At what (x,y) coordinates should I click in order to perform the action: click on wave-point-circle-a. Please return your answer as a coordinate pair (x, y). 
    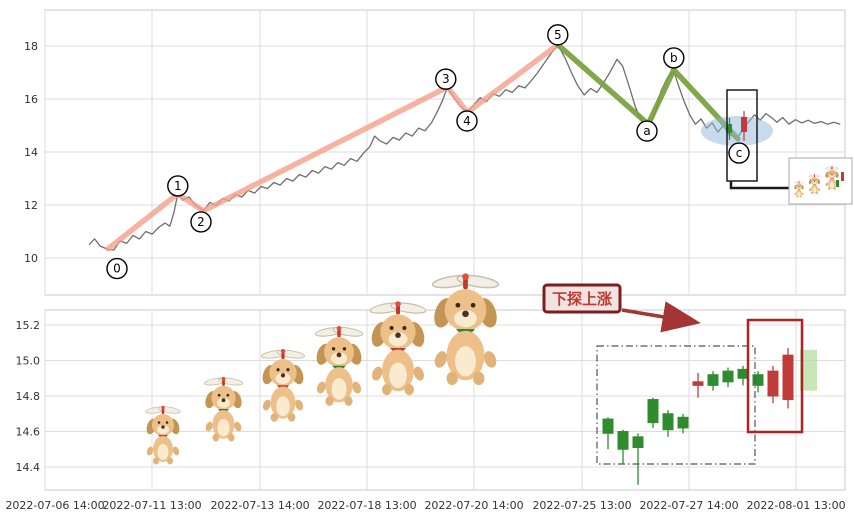
    Looking at the image, I should click on (647, 131).